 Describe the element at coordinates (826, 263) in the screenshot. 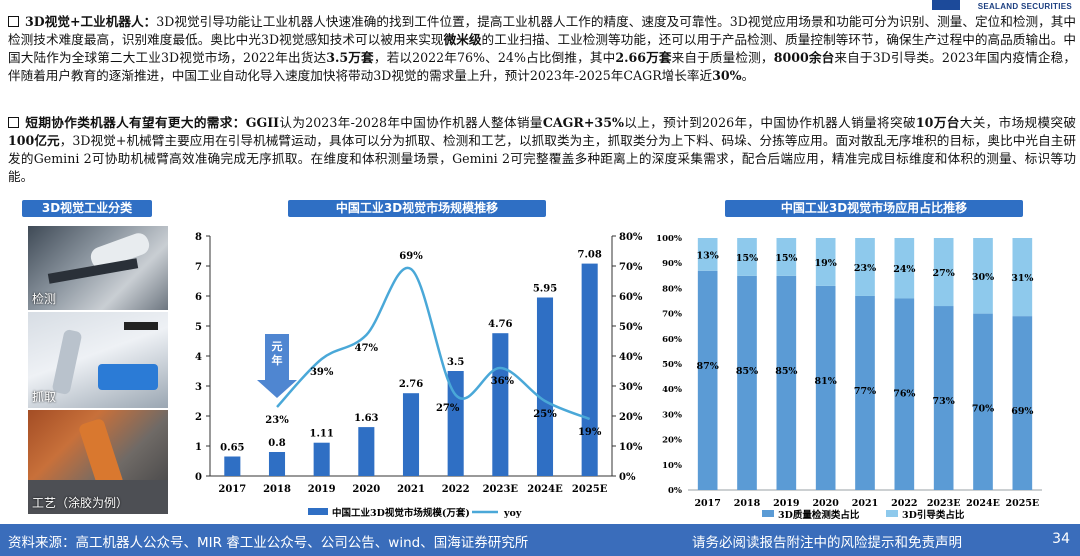

I see `guidance-share-label: 19%` at that location.